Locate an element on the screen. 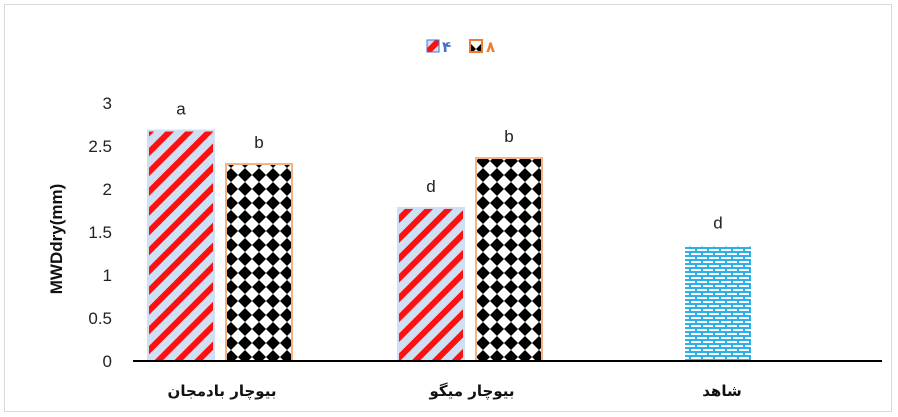 The height and width of the screenshot is (417, 898). legend: ۴ ۸ is located at coordinates (460, 47).